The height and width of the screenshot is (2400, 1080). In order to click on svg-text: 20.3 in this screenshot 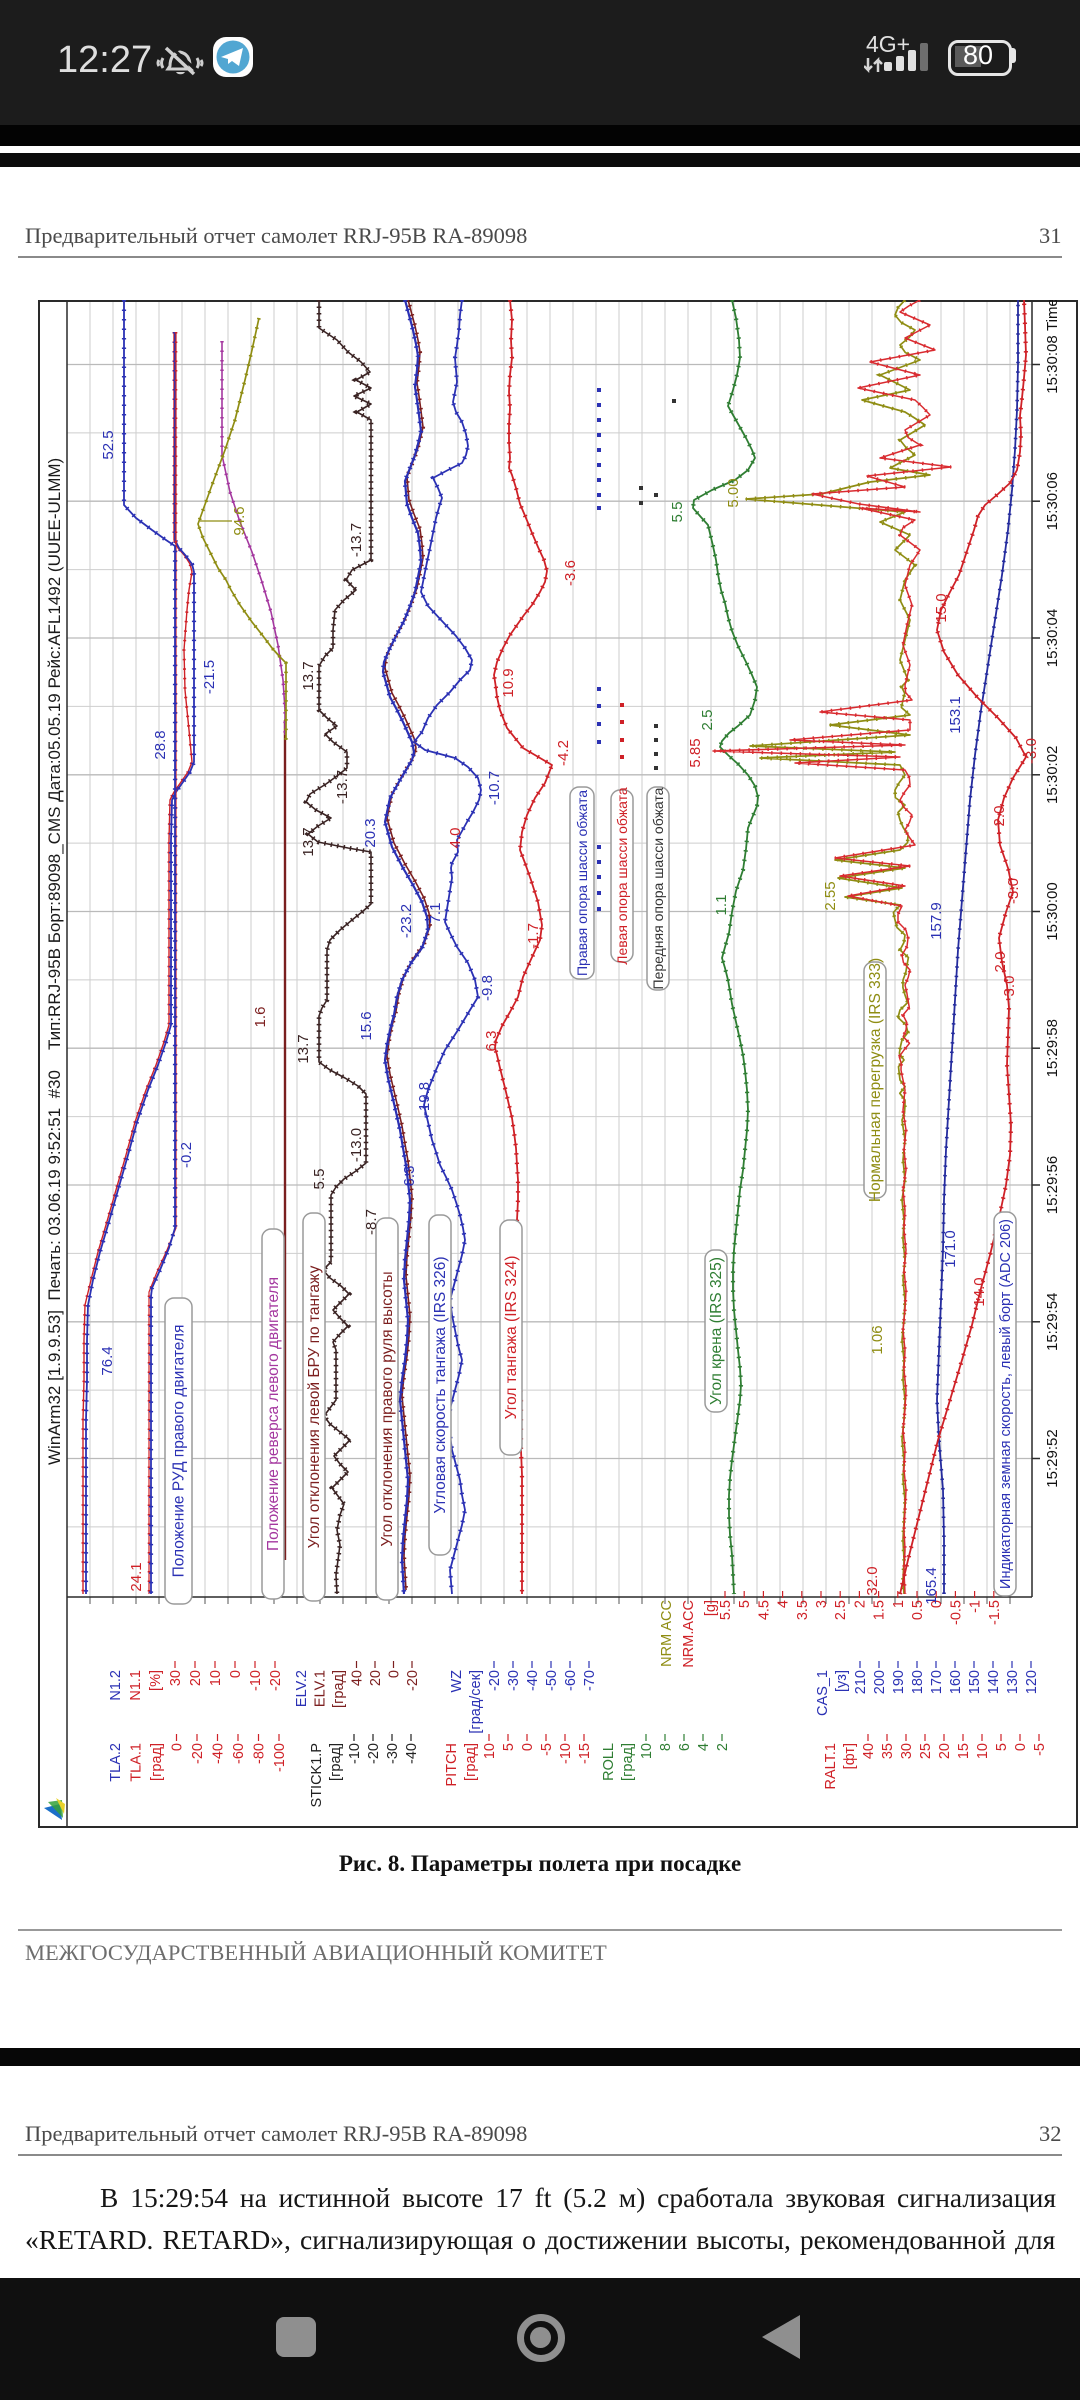, I will do `click(370, 832)`.